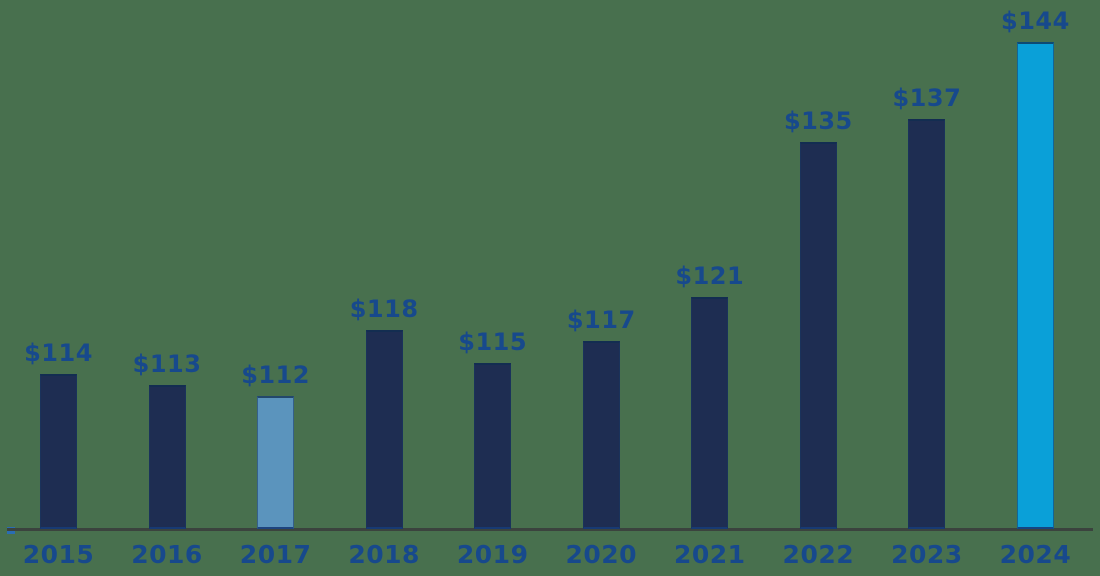  Describe the element at coordinates (1035, 554) in the screenshot. I see `x-tick-label-2024: 2024` at that location.